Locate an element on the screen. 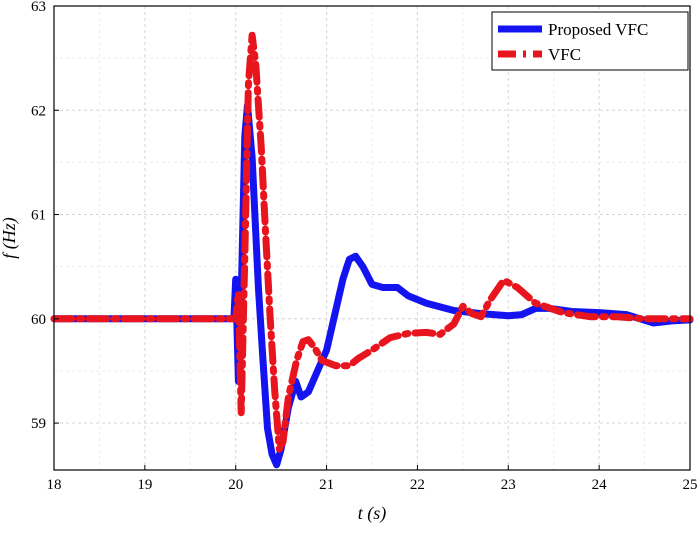 The height and width of the screenshot is (535, 699). y-tick-label: 60 is located at coordinates (38, 320).